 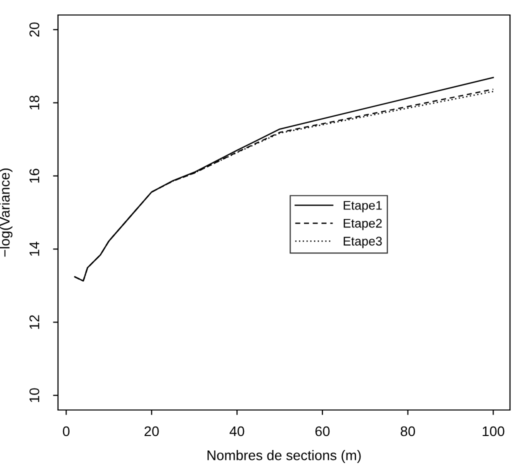 I want to click on x-tick-label: 40, so click(x=237, y=431).